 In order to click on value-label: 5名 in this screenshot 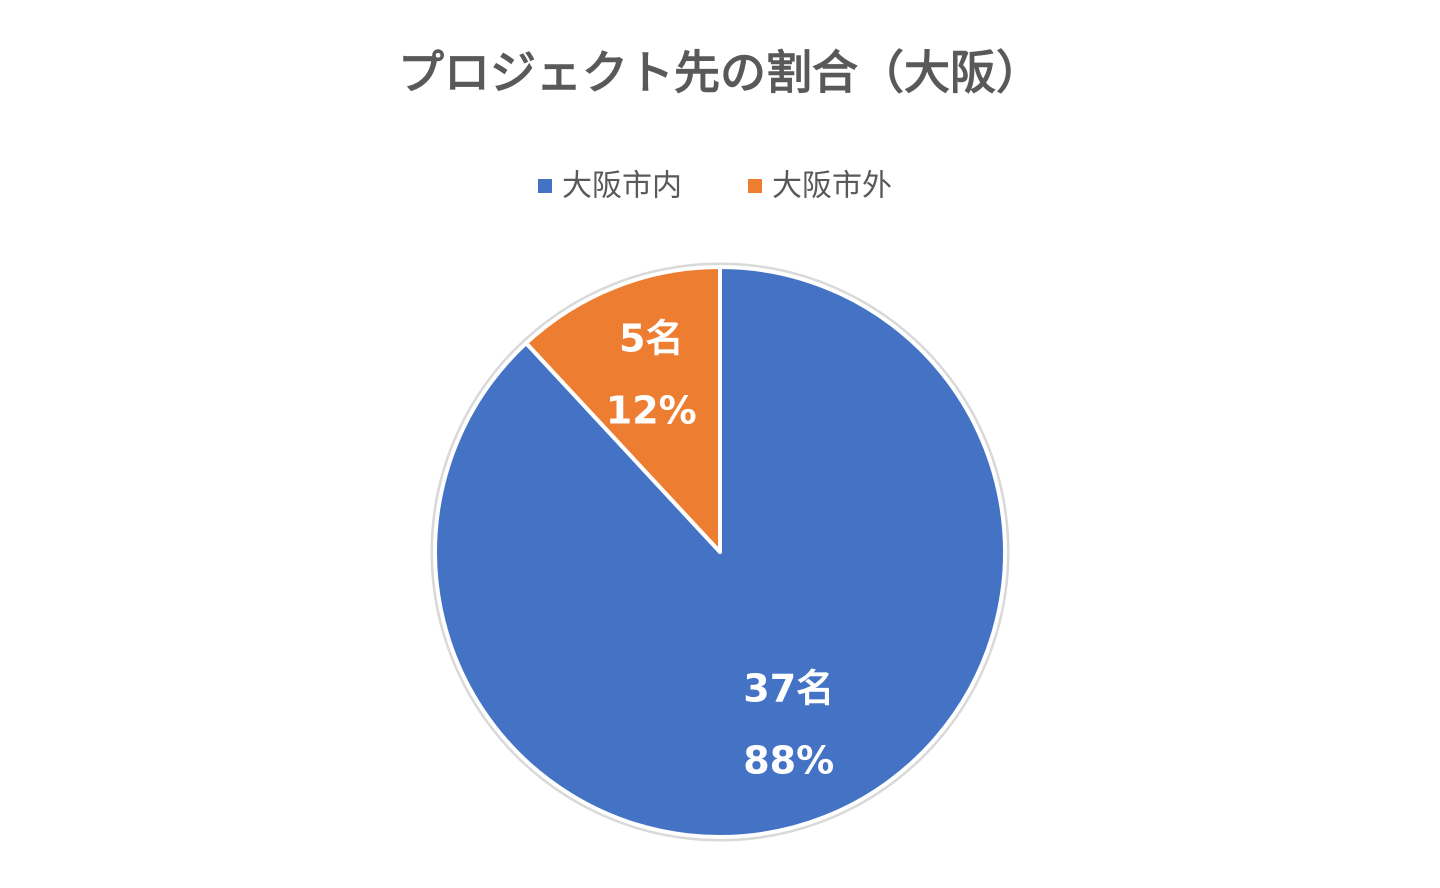, I will do `click(651, 338)`.